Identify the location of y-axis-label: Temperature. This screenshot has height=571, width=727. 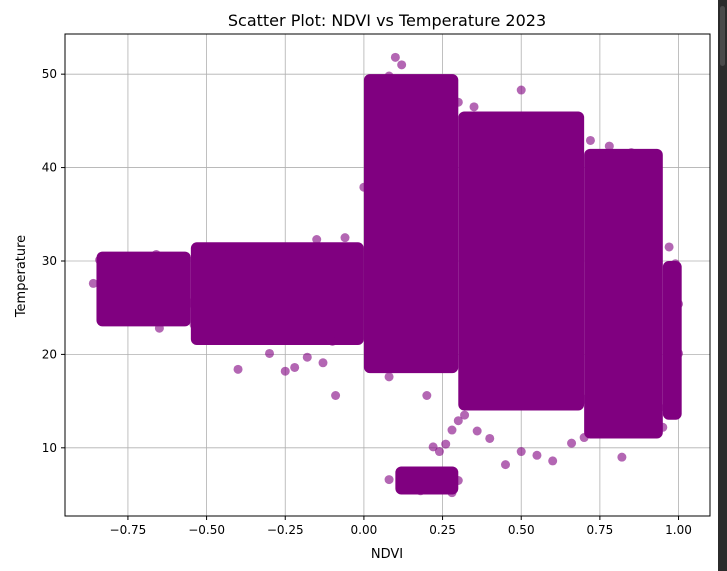
(21, 276).